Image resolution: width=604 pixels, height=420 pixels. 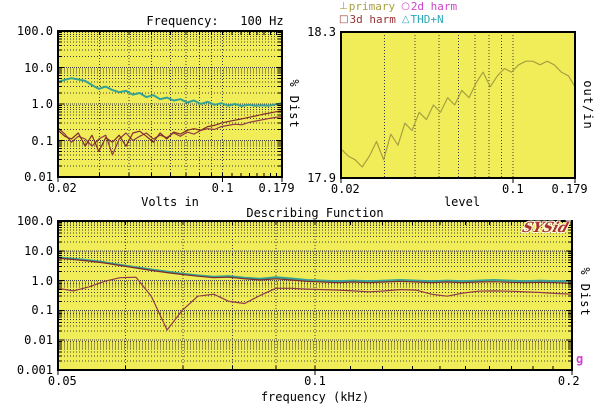 What do you see at coordinates (588, 105) in the screenshot?
I see `plot2-ylabel-right: out/in` at bounding box center [588, 105].